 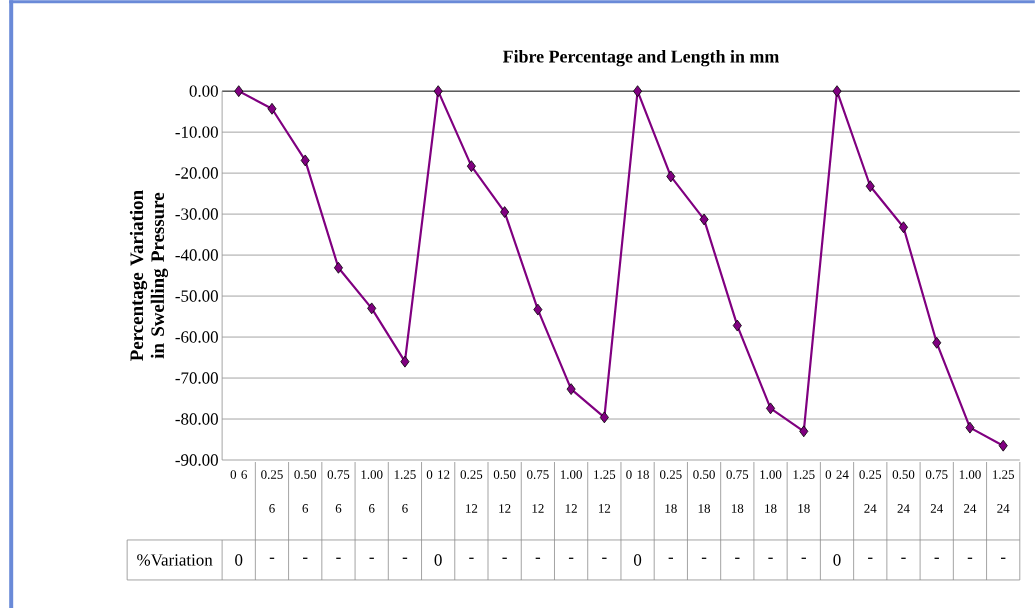 What do you see at coordinates (837, 474) in the screenshot?
I see `x-tick-label: 0 24` at bounding box center [837, 474].